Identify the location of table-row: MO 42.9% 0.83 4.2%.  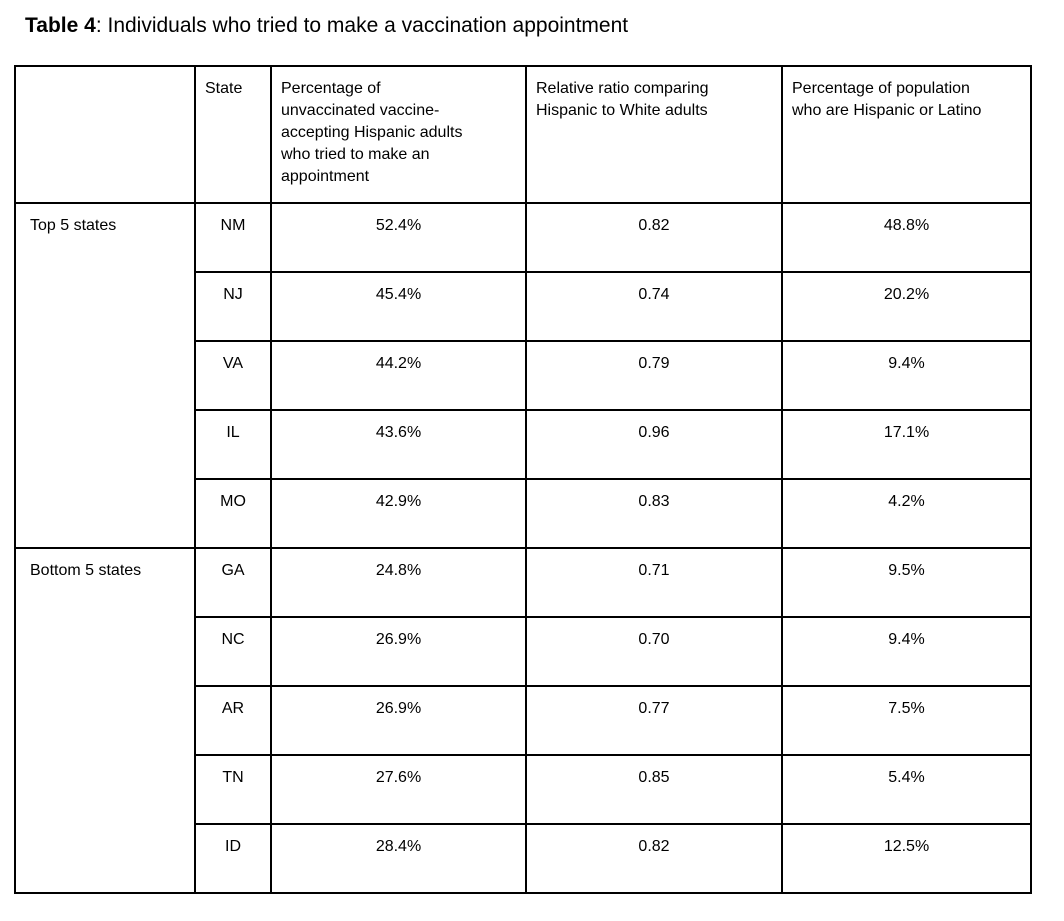
(523, 513).